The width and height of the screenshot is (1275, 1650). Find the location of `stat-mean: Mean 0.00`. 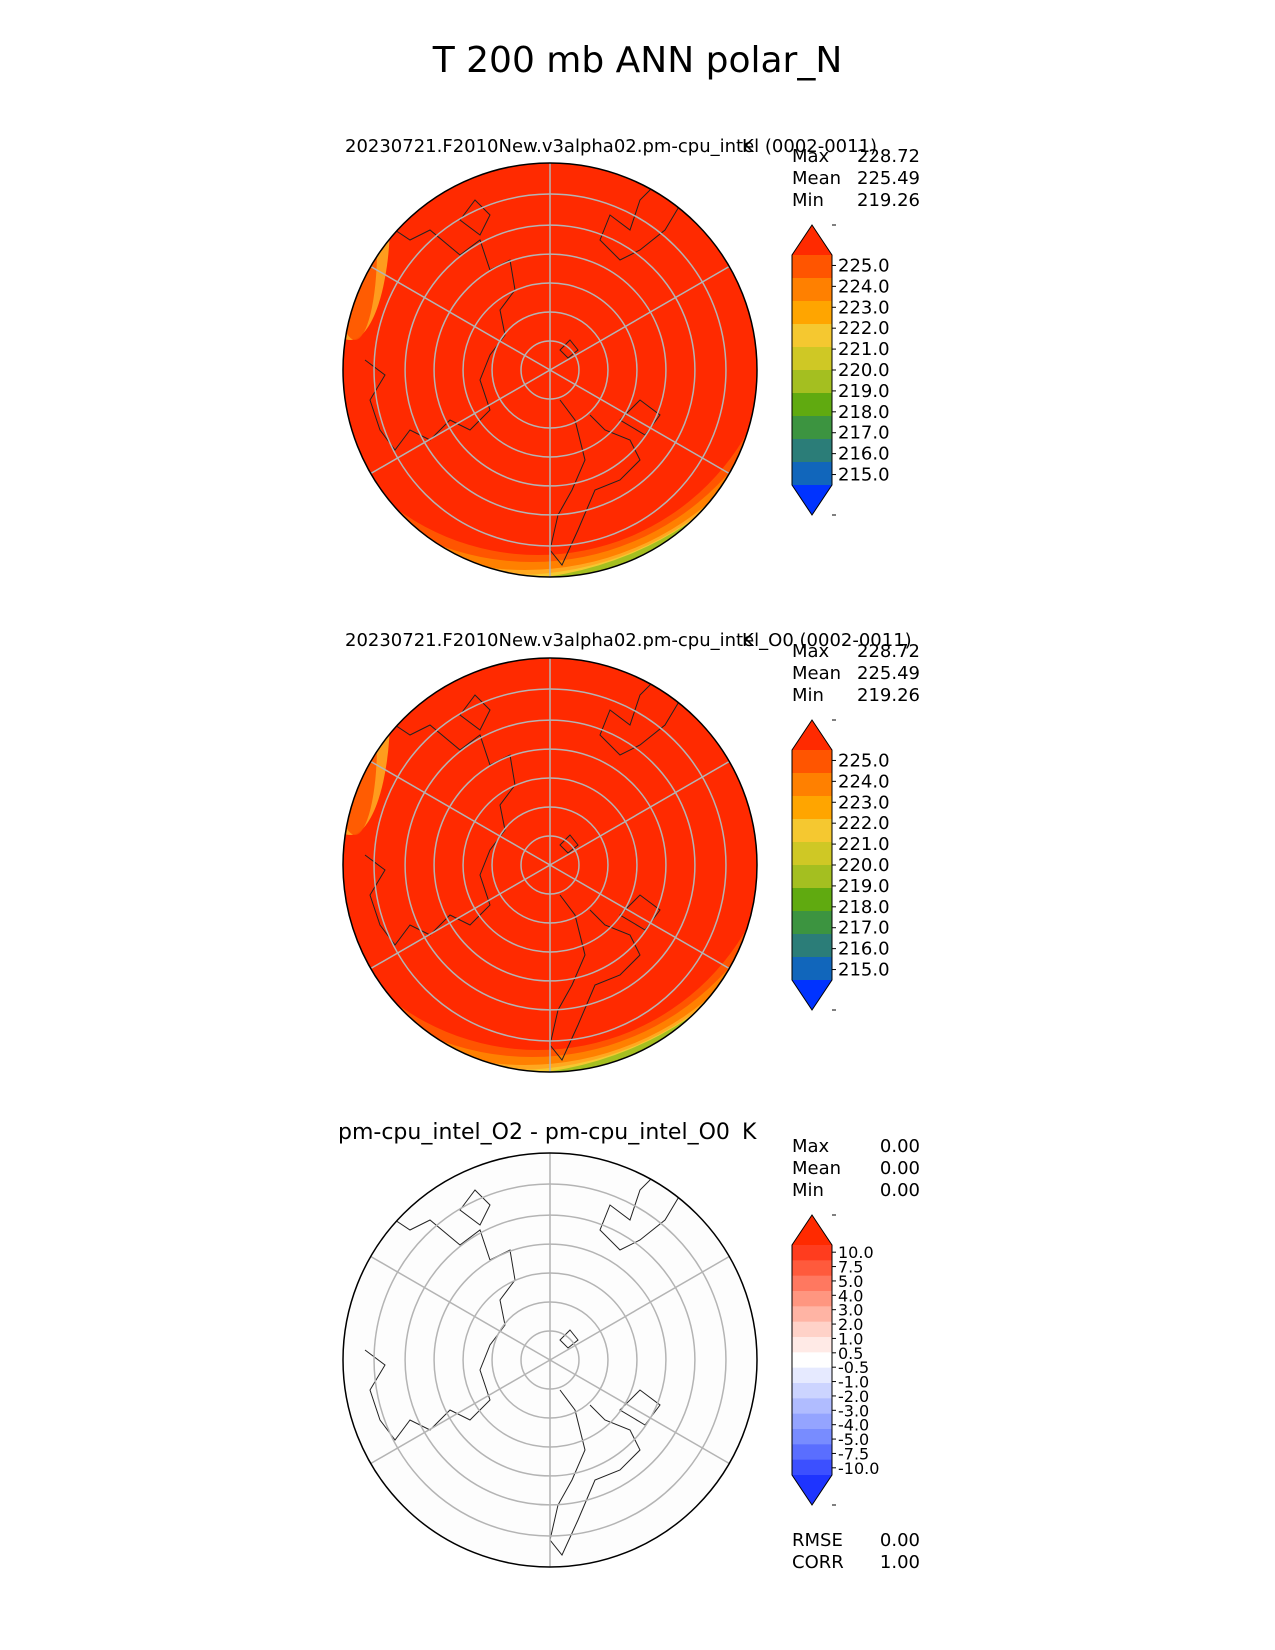

stat-mean: Mean 0.00 is located at coordinates (856, 1168).